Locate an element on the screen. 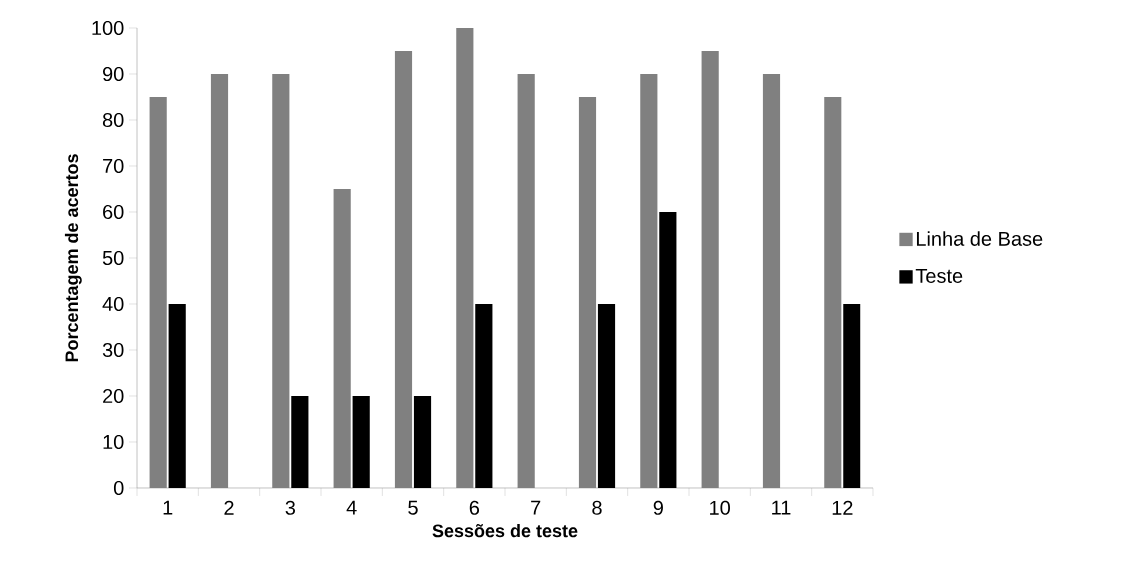 The image size is (1142, 581). y-tick-label: 40 is located at coordinates (113, 304).